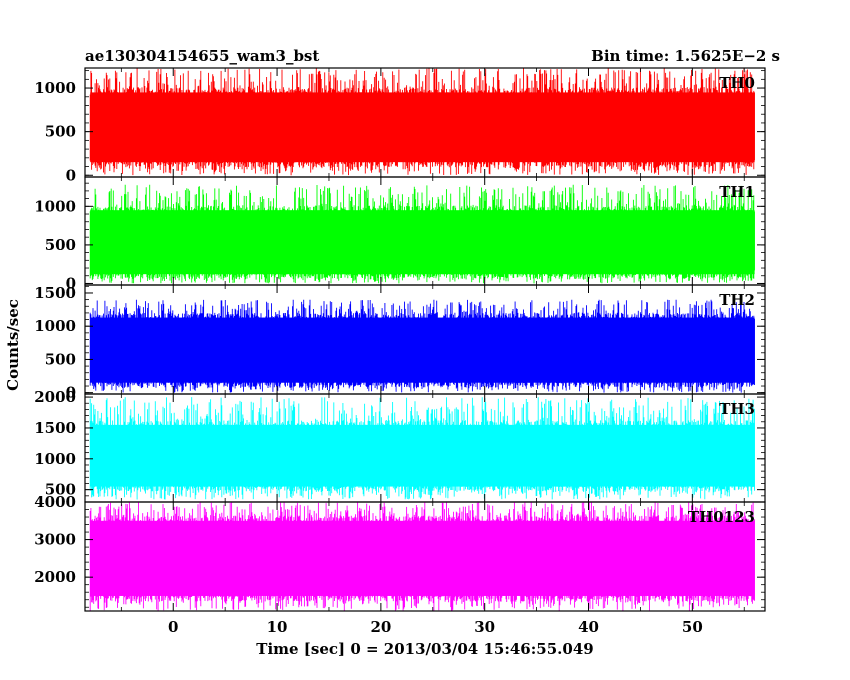 The width and height of the screenshot is (850, 680). Describe the element at coordinates (484, 627) in the screenshot. I see `x-tick-label: 30` at that location.